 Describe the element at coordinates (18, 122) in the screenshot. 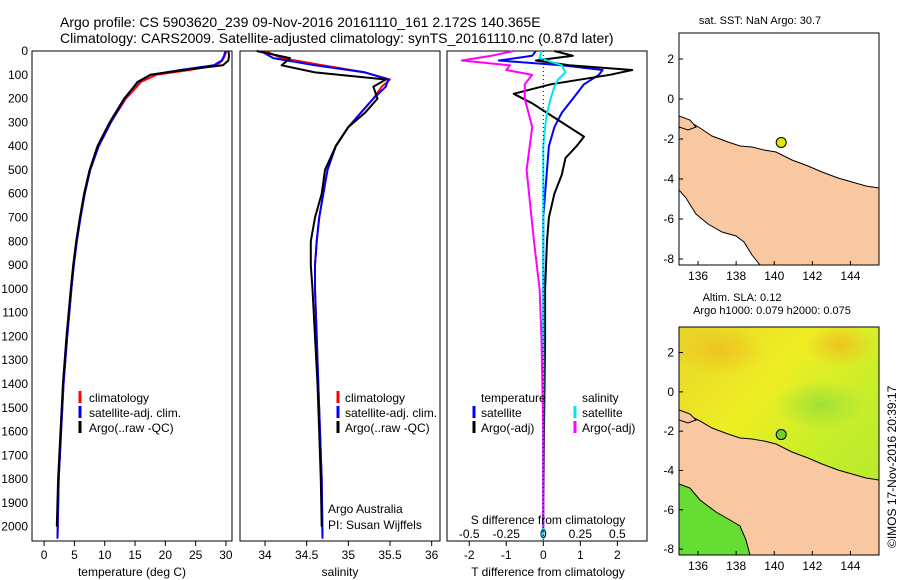

I see `depth-tick-label: 300` at that location.